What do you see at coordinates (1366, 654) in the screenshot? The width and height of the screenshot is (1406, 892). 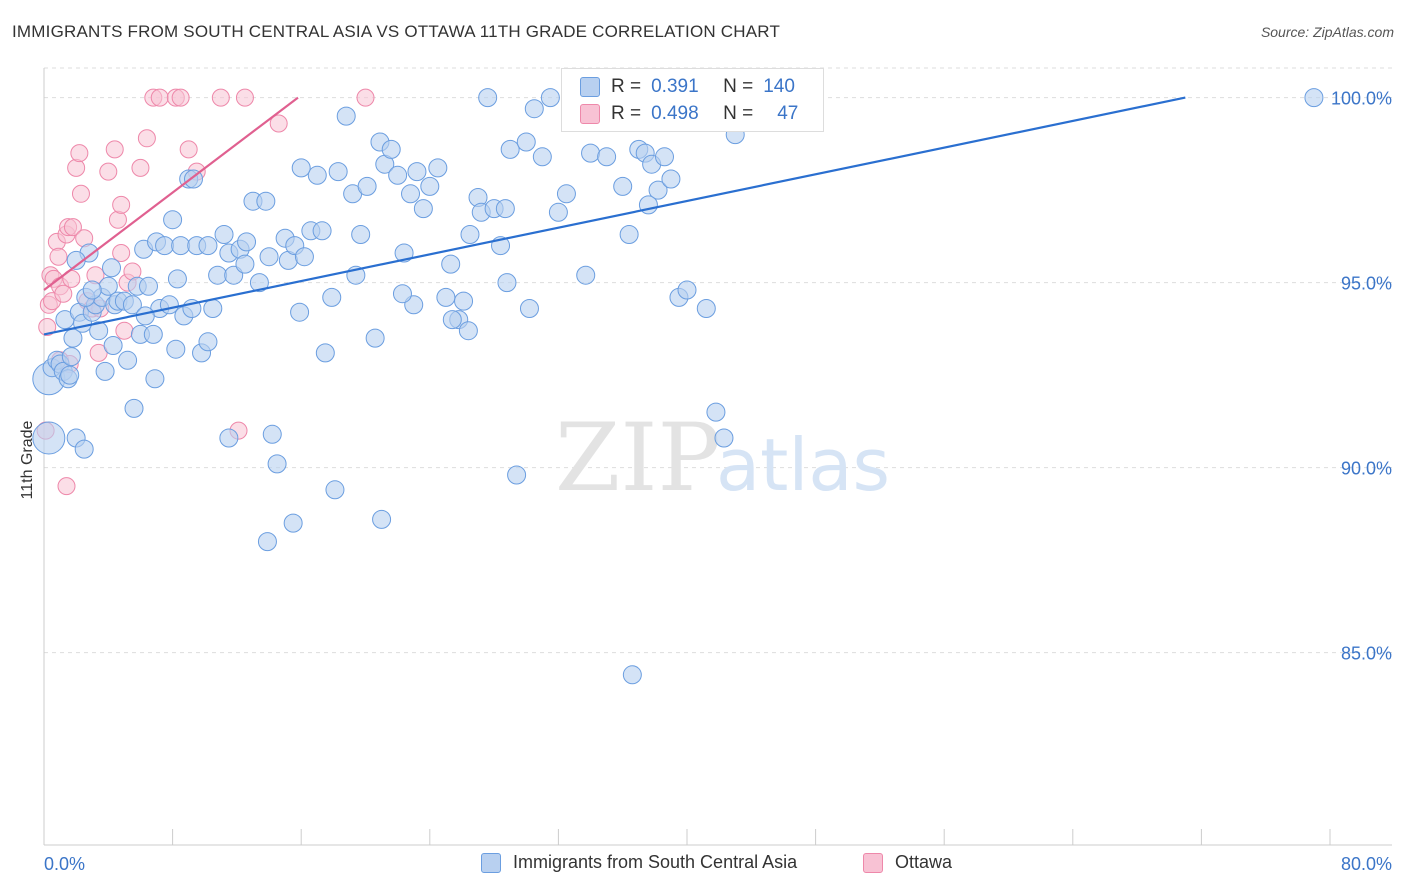 I see `y-tick-label: 85.0%` at bounding box center [1366, 654].